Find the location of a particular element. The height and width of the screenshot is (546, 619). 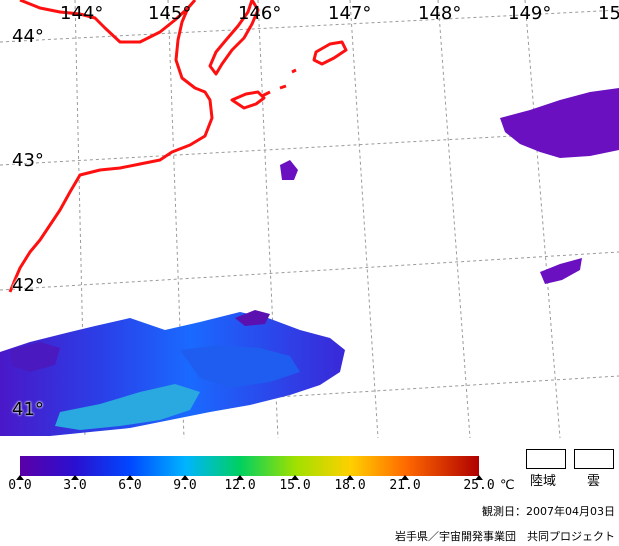

color-scale-tick: 18.0 is located at coordinates (350, 485).